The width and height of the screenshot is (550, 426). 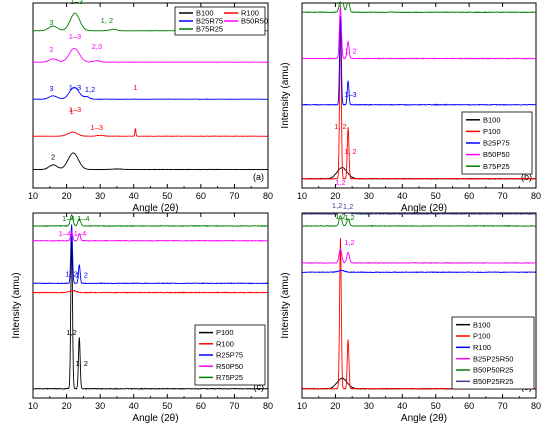 What do you see at coordinates (51, 88) in the screenshot?
I see `peak-annotation: 3` at bounding box center [51, 88].